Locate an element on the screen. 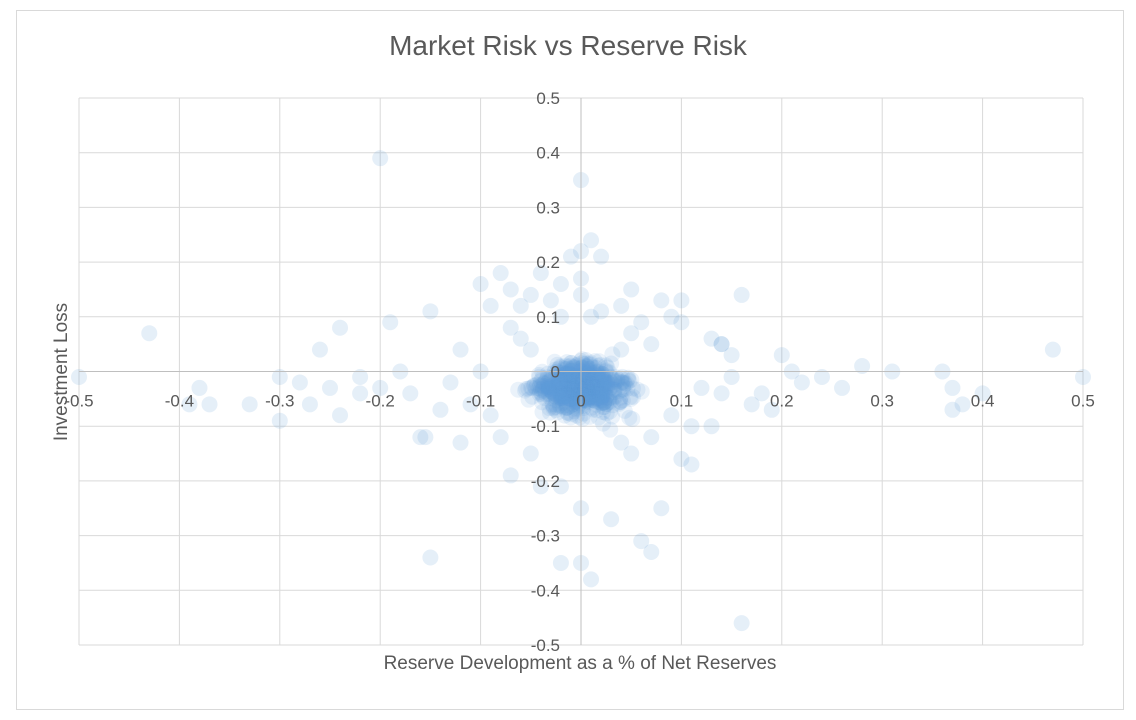 The width and height of the screenshot is (1136, 720). y-tick-label: 0.4 is located at coordinates (548, 153).